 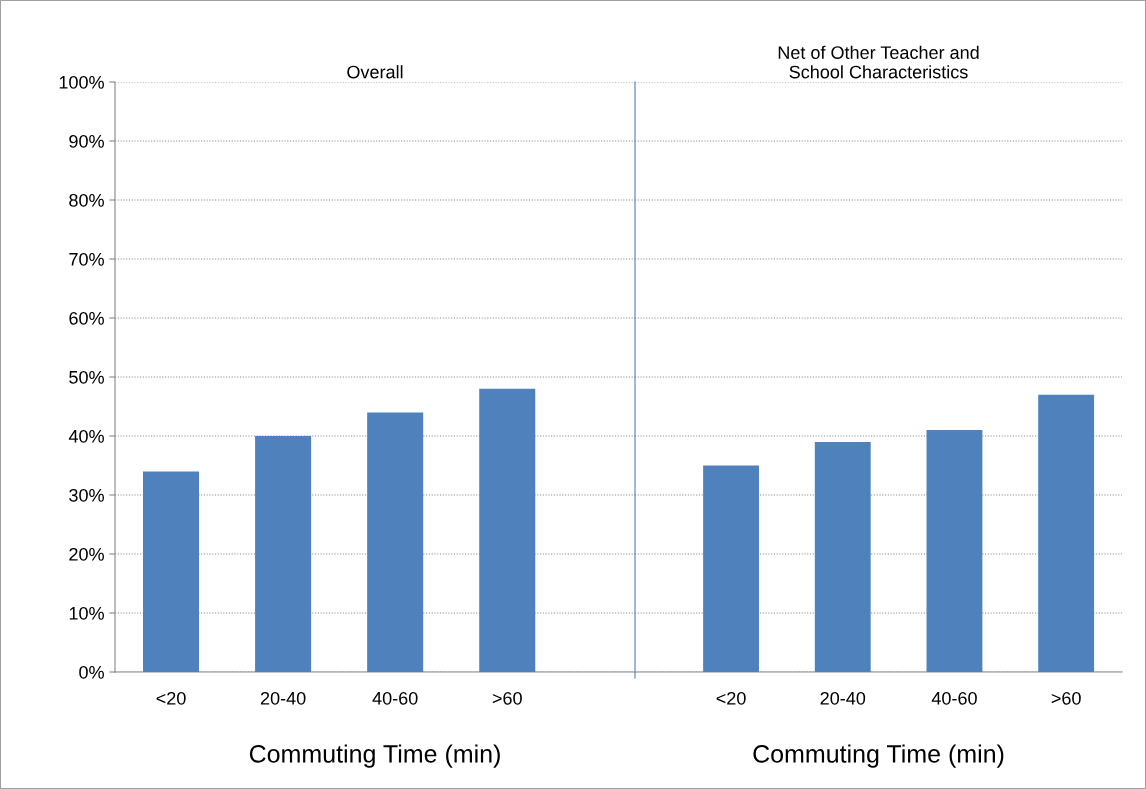 What do you see at coordinates (91, 672) in the screenshot?
I see `y-tick-label: 0%` at bounding box center [91, 672].